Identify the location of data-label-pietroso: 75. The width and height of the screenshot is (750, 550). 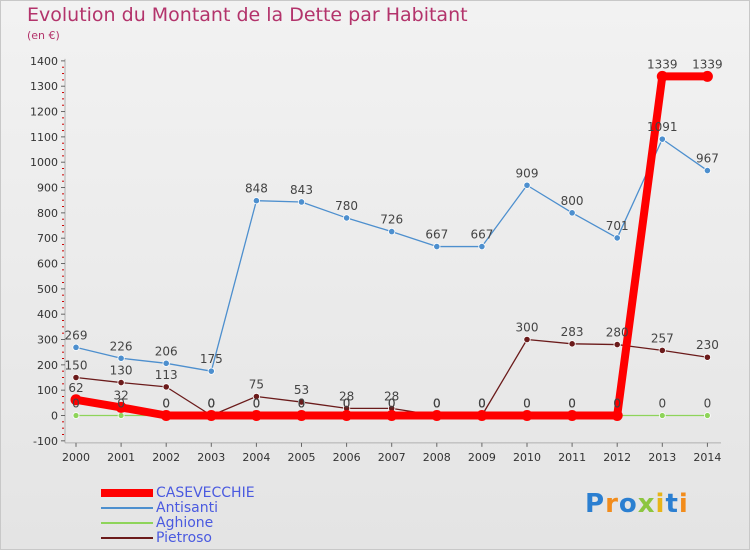
(256, 385).